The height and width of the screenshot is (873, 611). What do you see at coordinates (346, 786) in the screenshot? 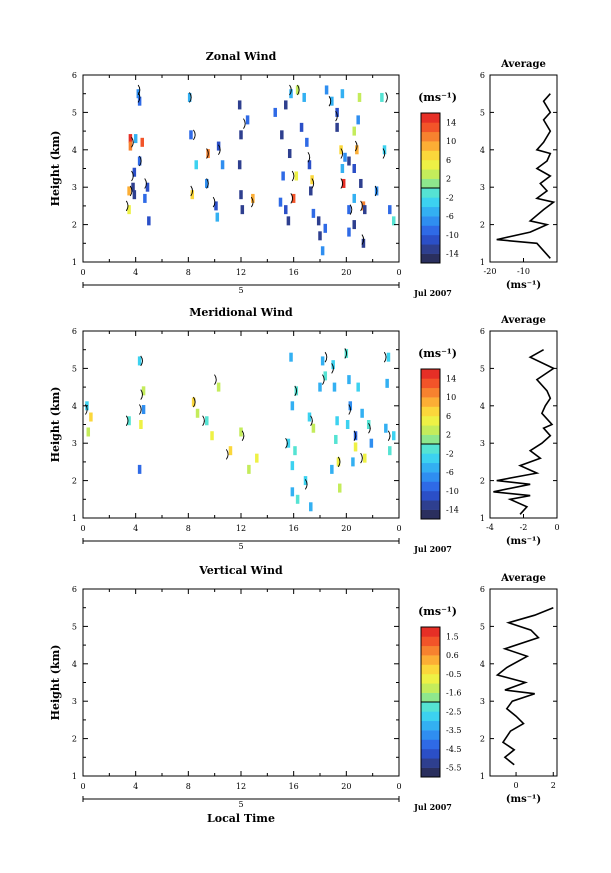
I see `x-tick-label: 20` at bounding box center [346, 786].